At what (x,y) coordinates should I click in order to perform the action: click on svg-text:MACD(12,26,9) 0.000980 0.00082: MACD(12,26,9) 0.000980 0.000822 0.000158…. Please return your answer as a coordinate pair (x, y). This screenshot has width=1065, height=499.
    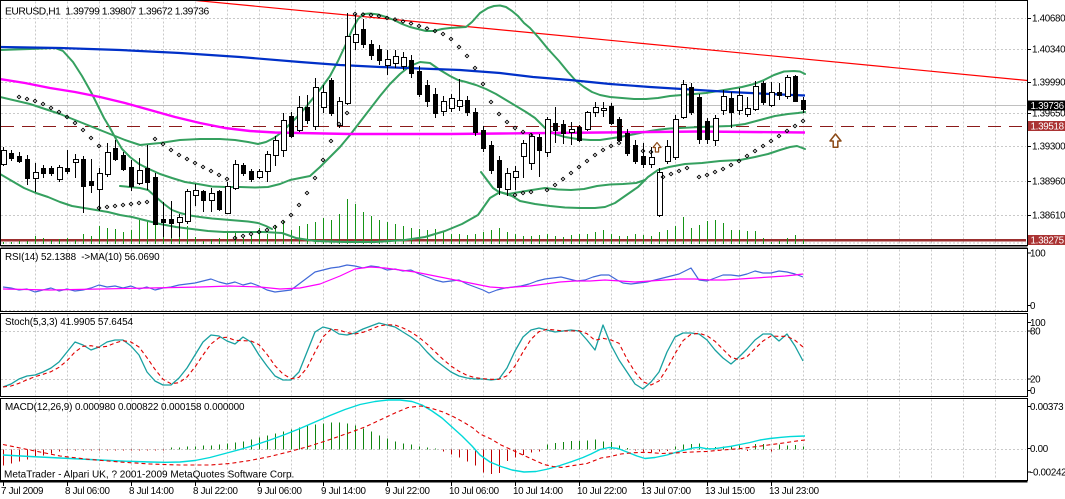
    Looking at the image, I should click on (125, 407).